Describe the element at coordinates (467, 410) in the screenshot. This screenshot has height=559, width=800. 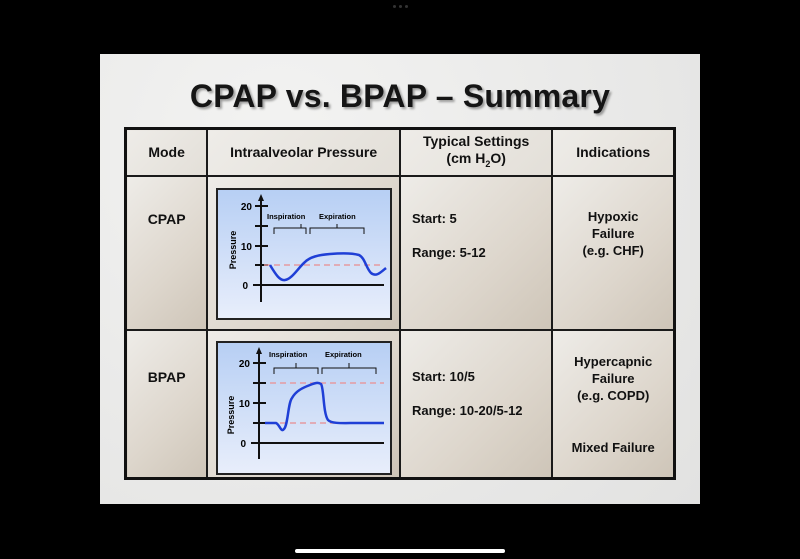
I see `setting-range: Range: 10-20/5-12` at that location.